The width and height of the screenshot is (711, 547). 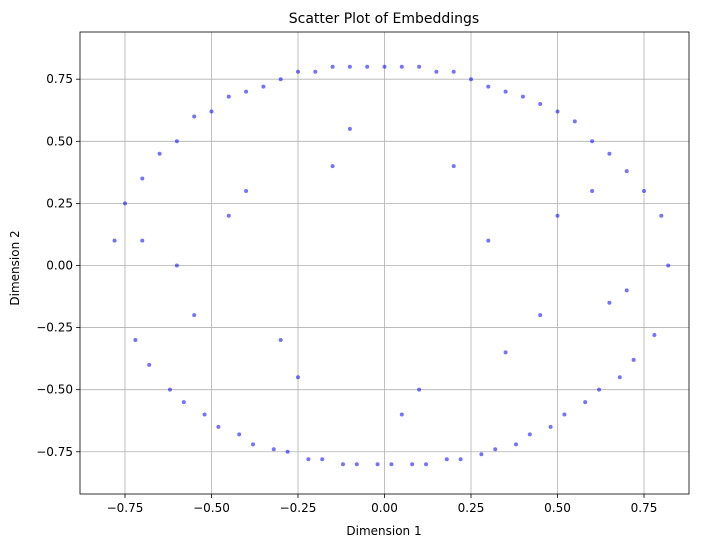 I want to click on y-tick-label: 0.25, so click(x=59, y=203).